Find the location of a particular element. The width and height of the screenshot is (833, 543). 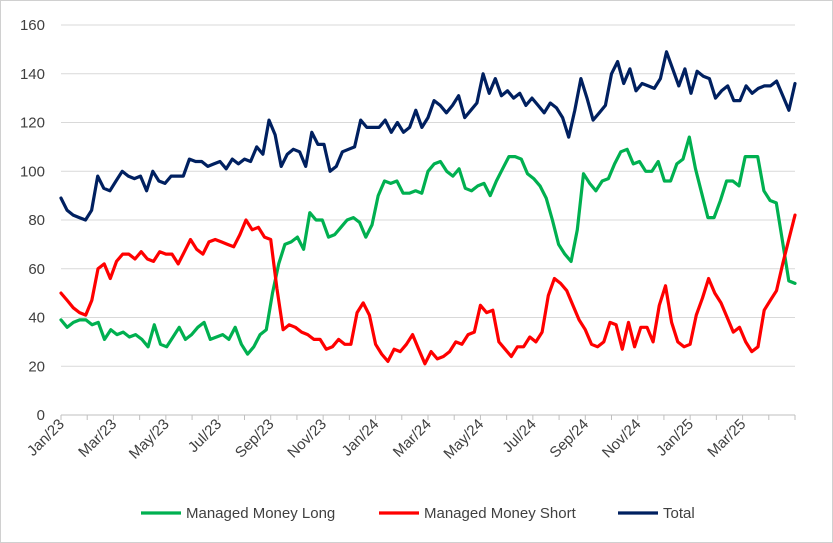

legend-label: Managed Money Long is located at coordinates (260, 513).